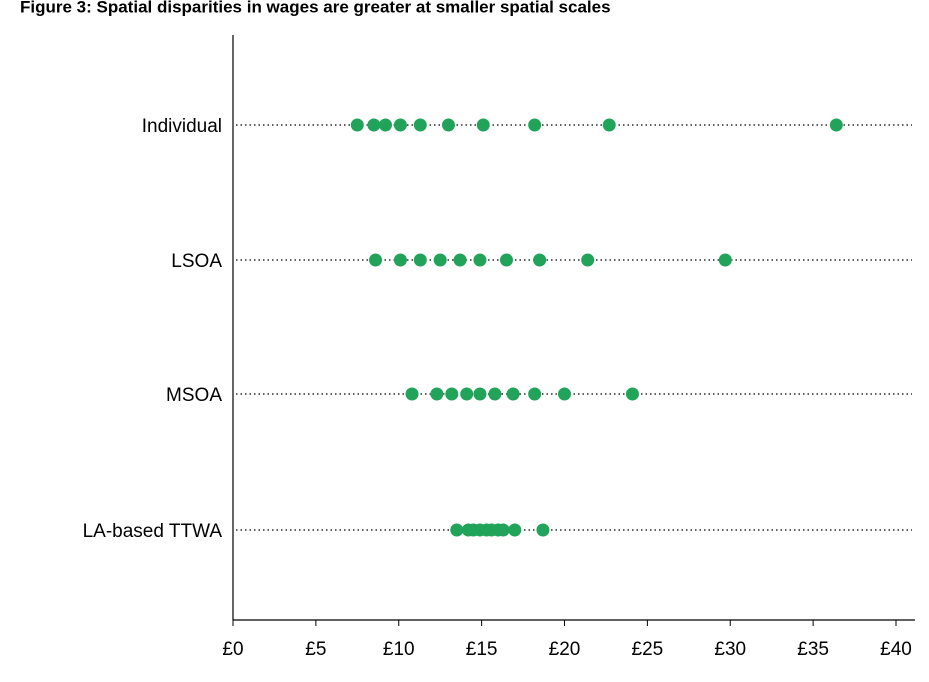 The height and width of the screenshot is (682, 929). What do you see at coordinates (896, 649) in the screenshot?
I see `x-tick-label: £40` at bounding box center [896, 649].